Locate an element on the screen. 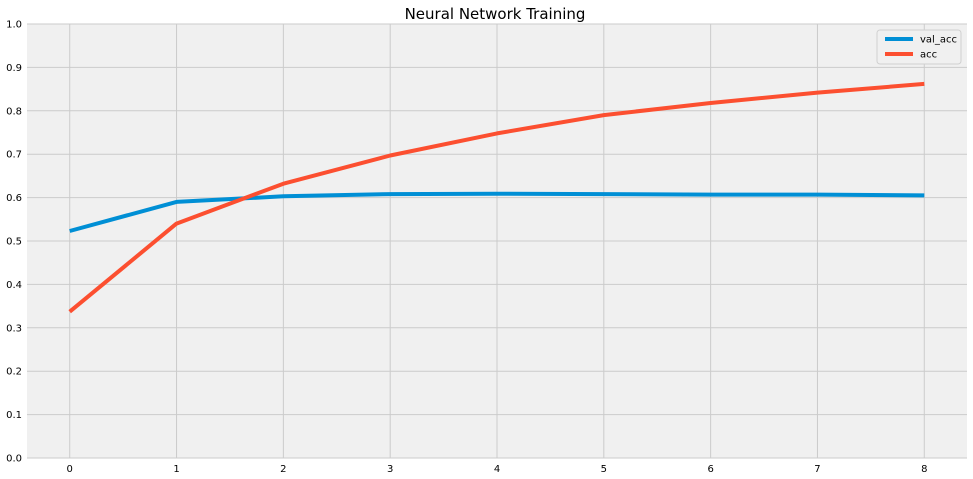 This screenshot has height=479, width=973. x-tick-label: 4 is located at coordinates (497, 469).